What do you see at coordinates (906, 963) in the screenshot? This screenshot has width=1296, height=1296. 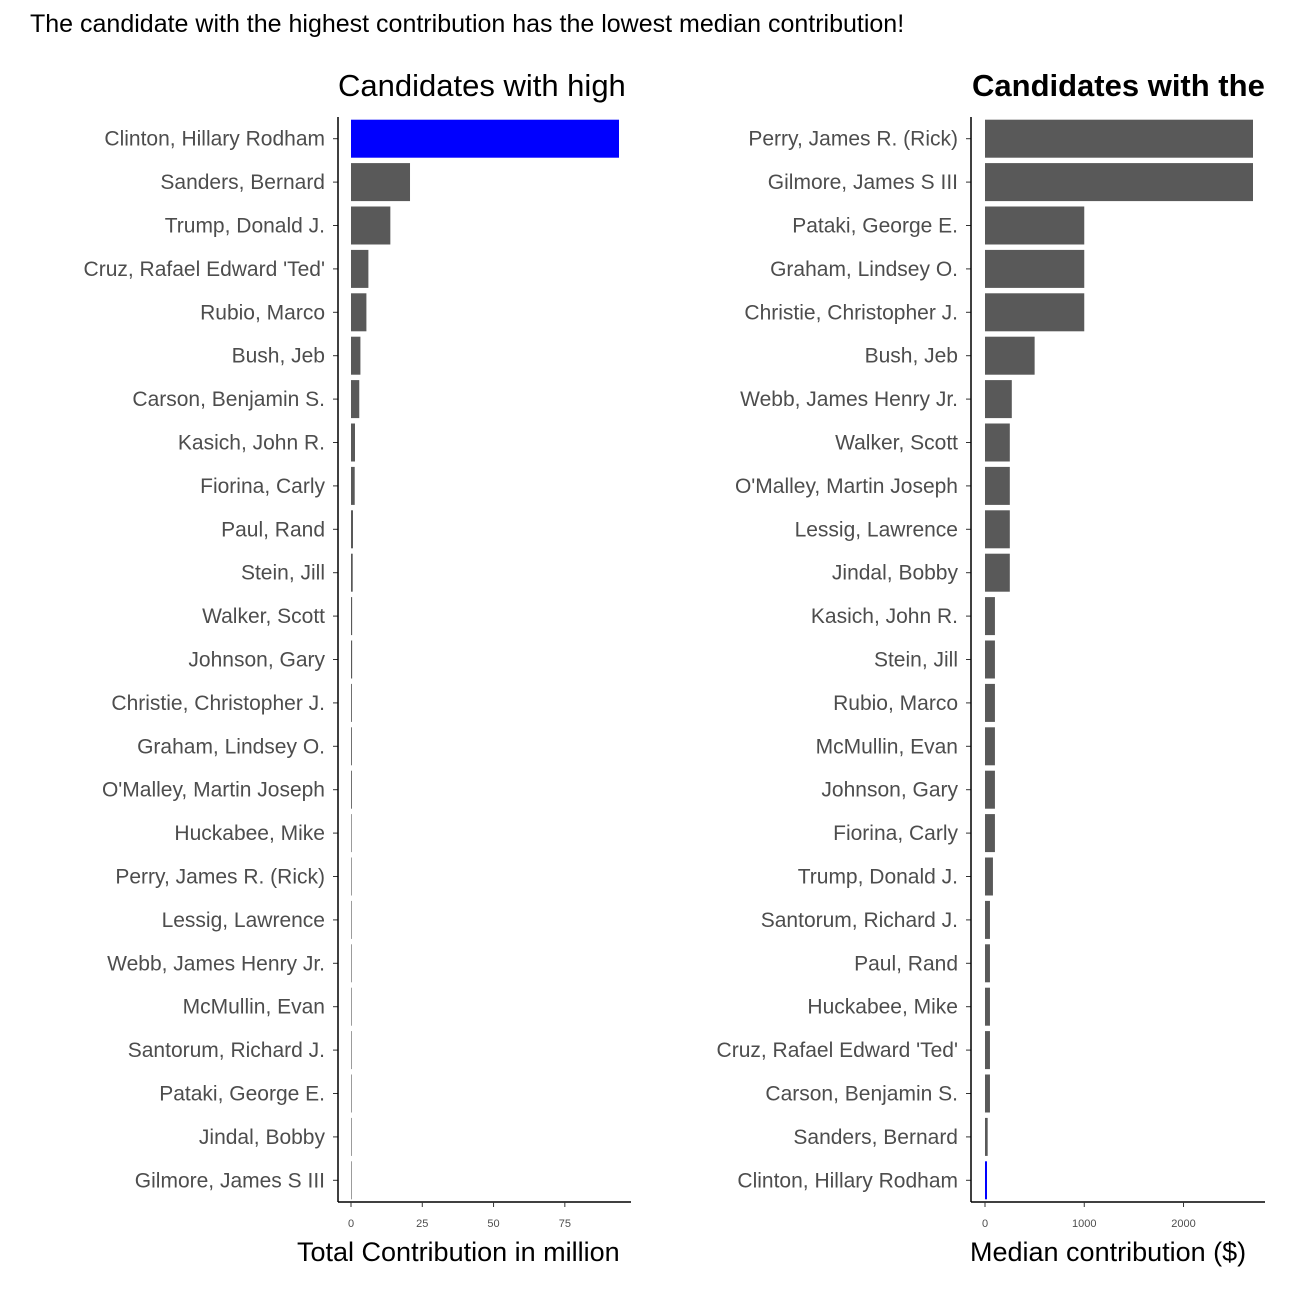 I see `right-category-label: Paul, Rand` at bounding box center [906, 963].